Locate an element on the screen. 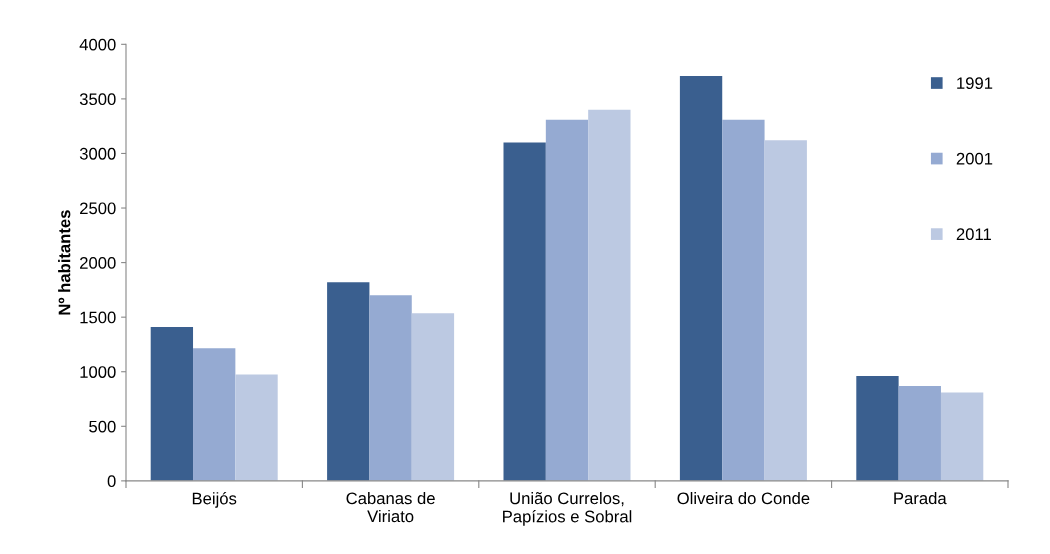 This screenshot has width=1050, height=554. y-tick-label: 3500 is located at coordinates (97, 99).